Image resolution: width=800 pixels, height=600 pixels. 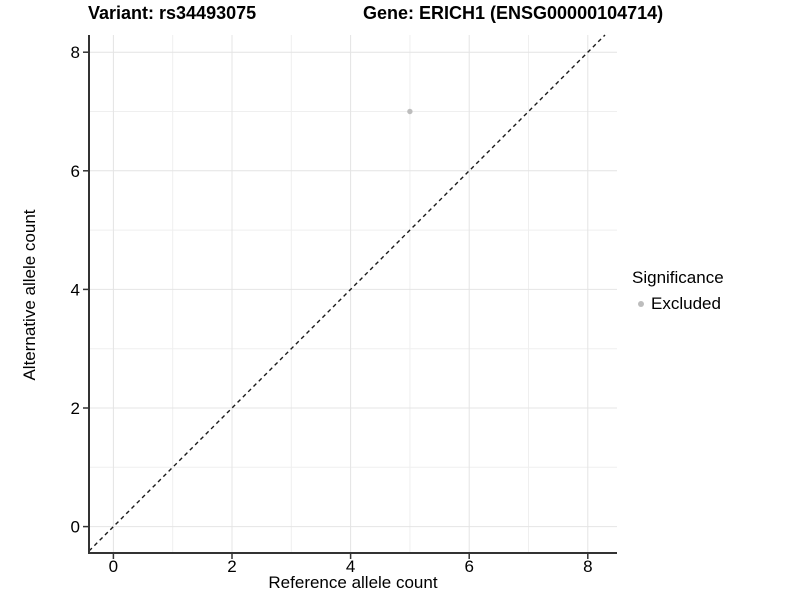 I want to click on x-tick-label: 6, so click(x=468, y=566).